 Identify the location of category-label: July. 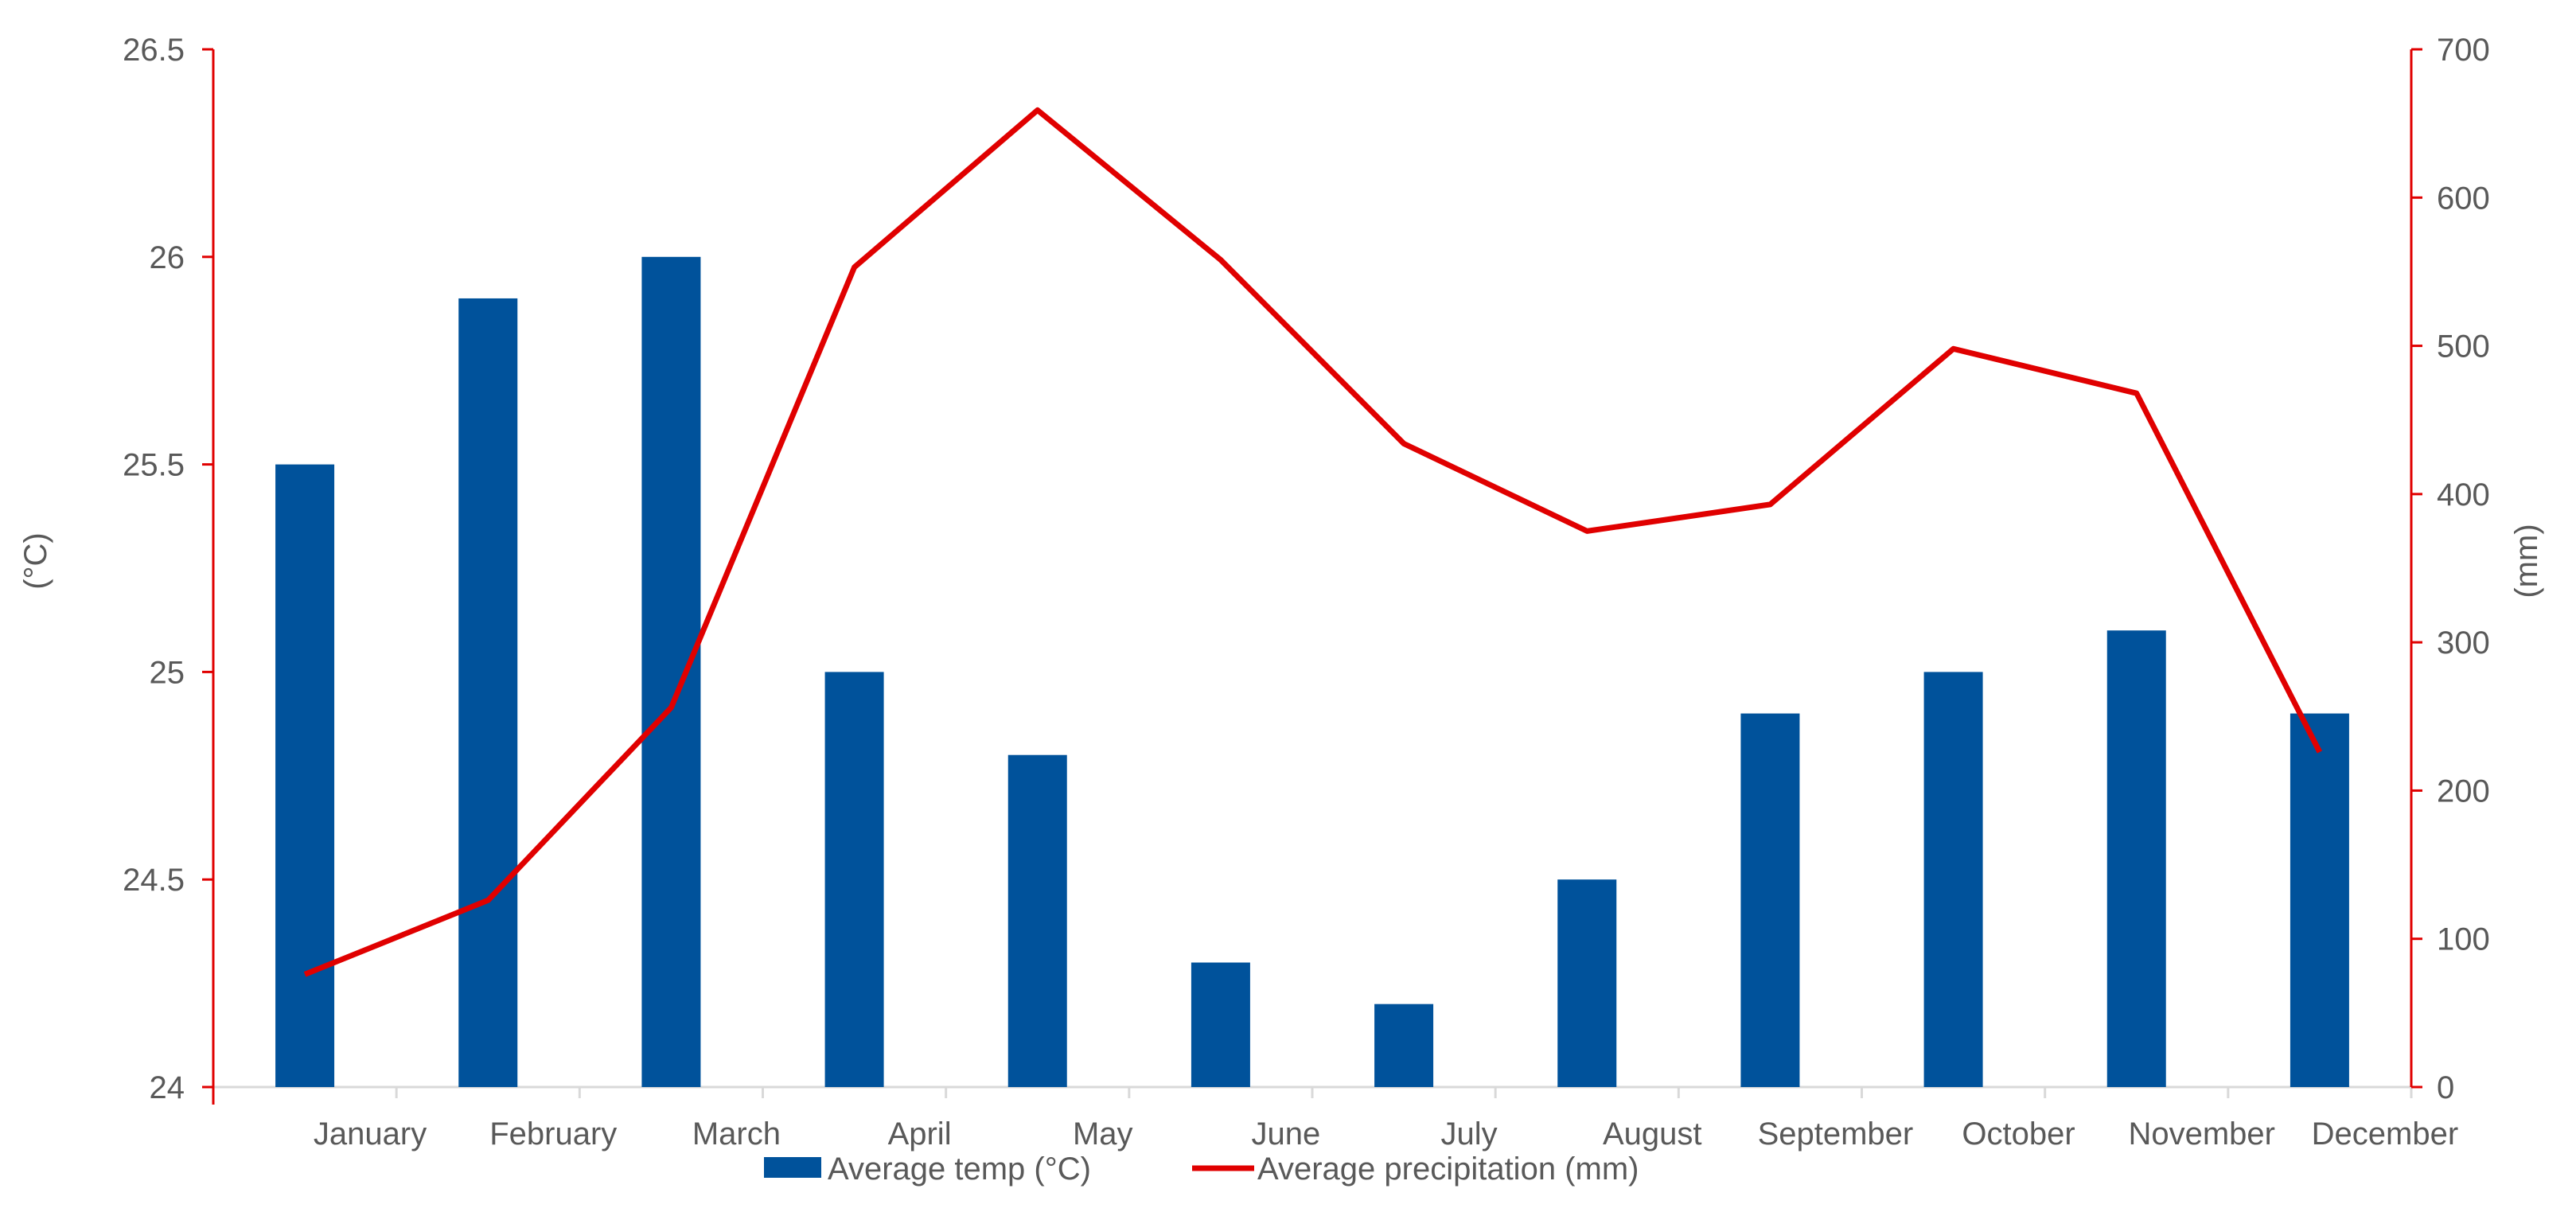
(1469, 1134).